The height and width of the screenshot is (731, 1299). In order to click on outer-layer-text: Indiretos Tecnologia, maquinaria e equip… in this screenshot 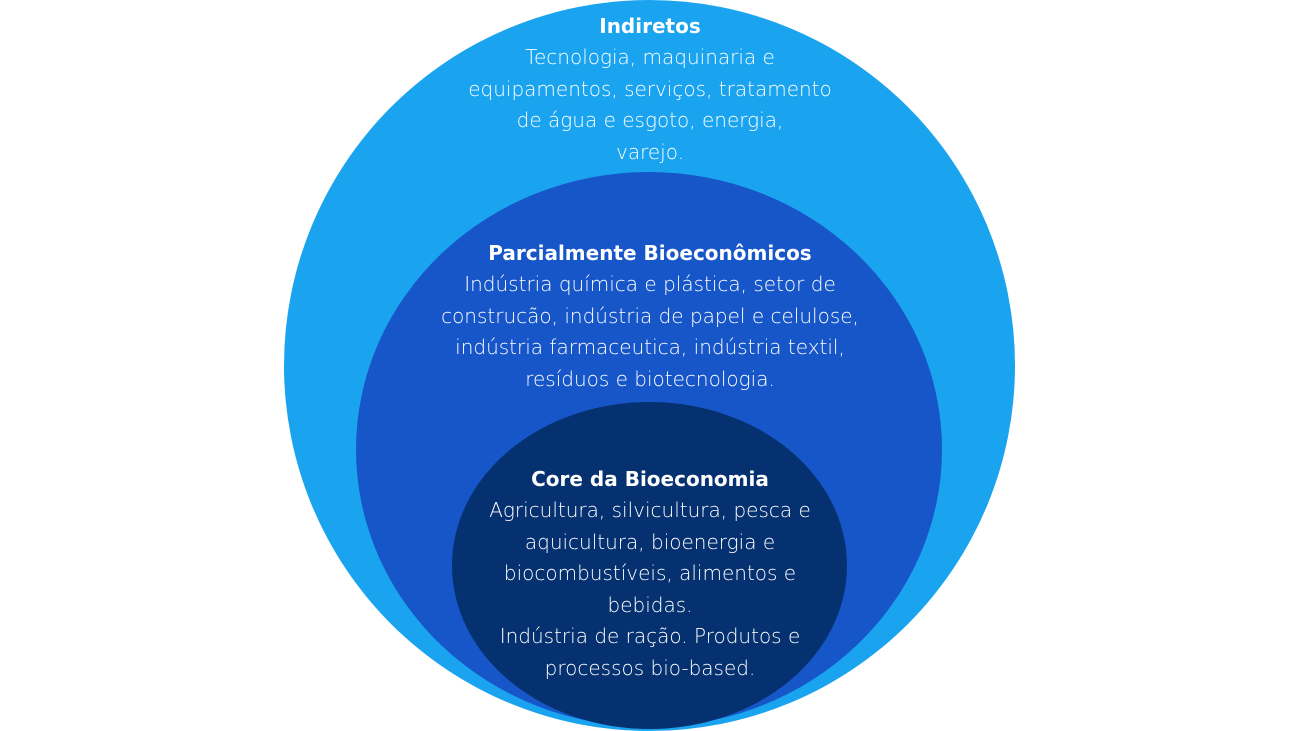, I will do `click(650, 89)`.